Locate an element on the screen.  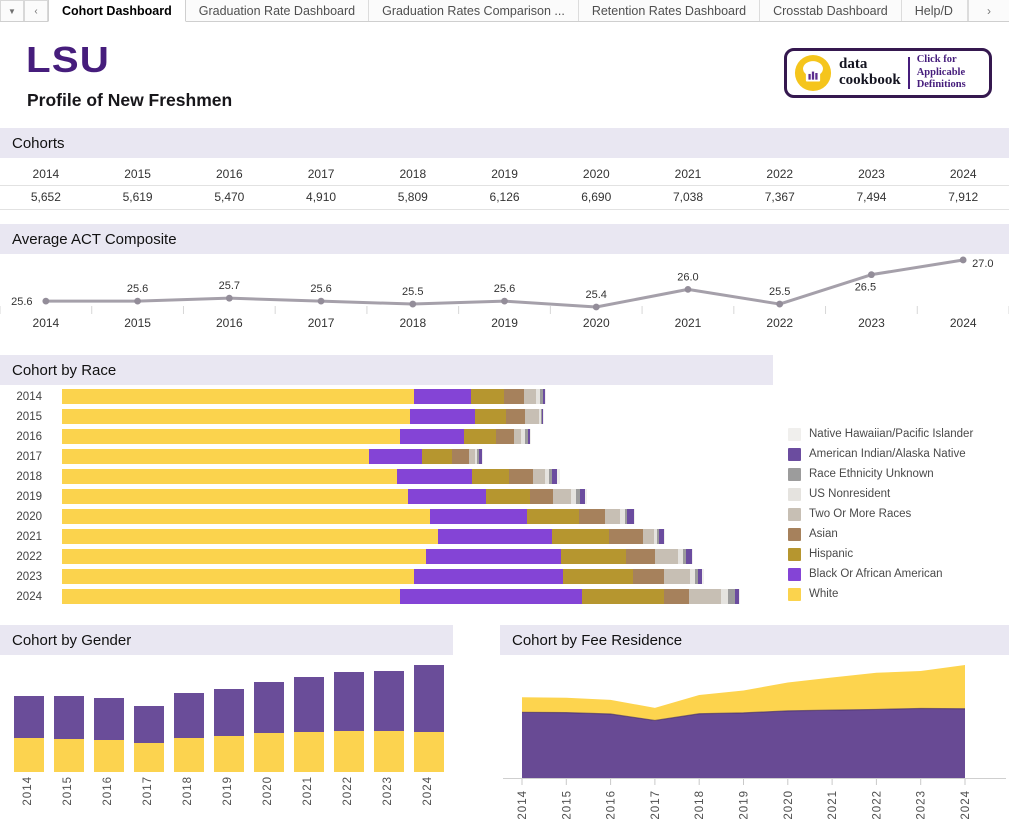
legend-item-hispanic: Hispanic is located at coordinates (880, 554).